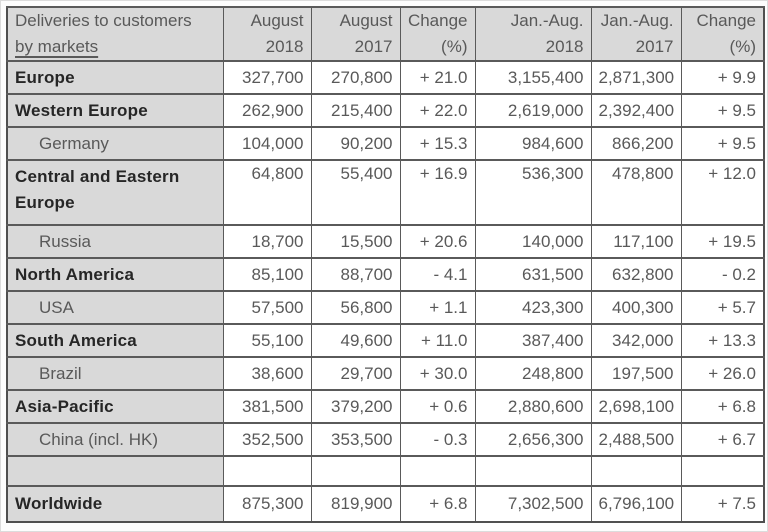 This screenshot has width=768, height=532. What do you see at coordinates (636, 192) in the screenshot?
I see `value-cell: 478,800` at bounding box center [636, 192].